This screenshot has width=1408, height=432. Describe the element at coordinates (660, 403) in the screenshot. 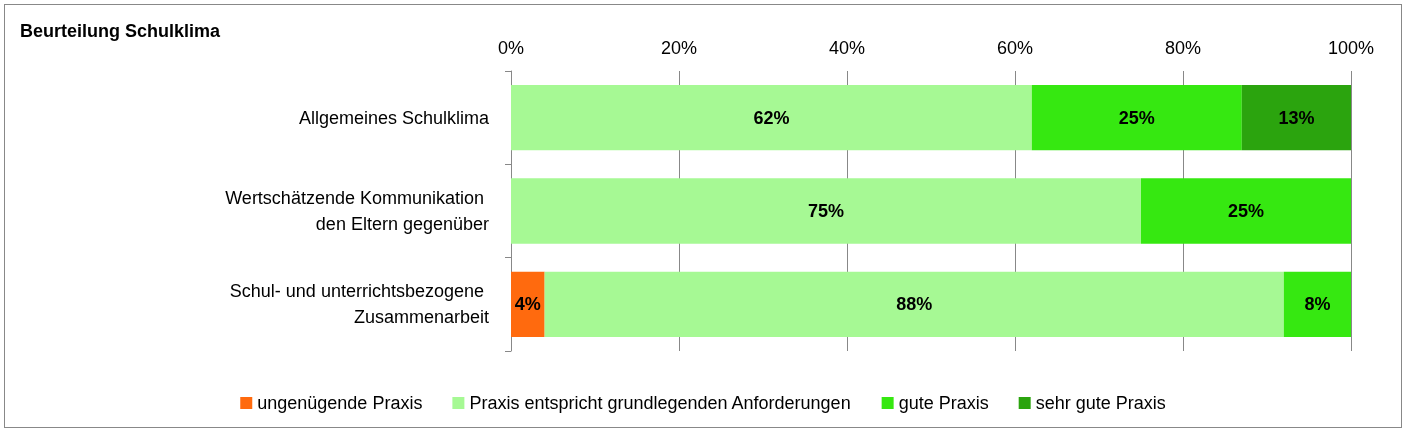

I see `legend-label: Praxis entspricht grundlegenden Anforderungen` at that location.